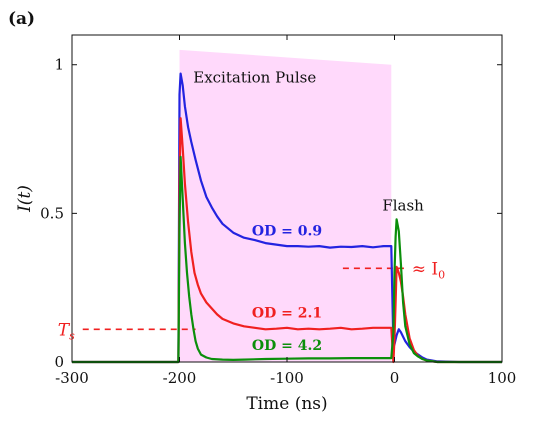 Image resolution: width=544 pixels, height=430 pixels. I want to click on y-tick-label: 0.5, so click(52, 213).